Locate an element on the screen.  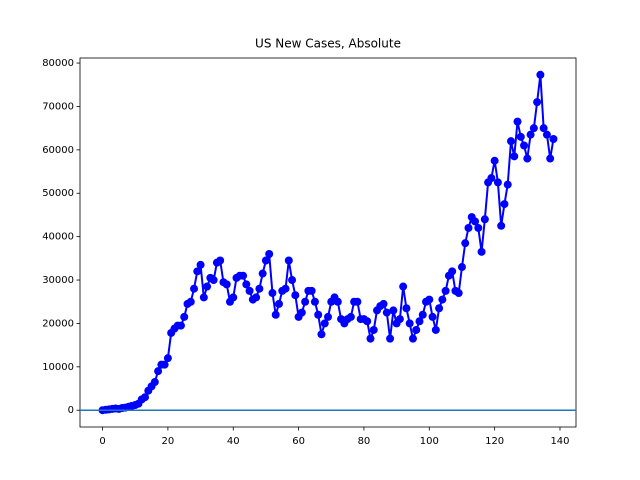
y-tick-label: 70000 is located at coordinates (58, 106).